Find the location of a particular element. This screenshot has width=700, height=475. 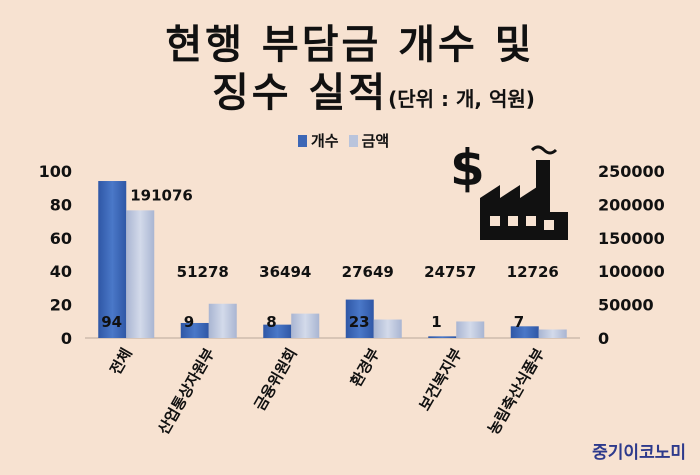

y-axis-right: 0 50000 100000 150000 200000 250000 is located at coordinates (631, 255).